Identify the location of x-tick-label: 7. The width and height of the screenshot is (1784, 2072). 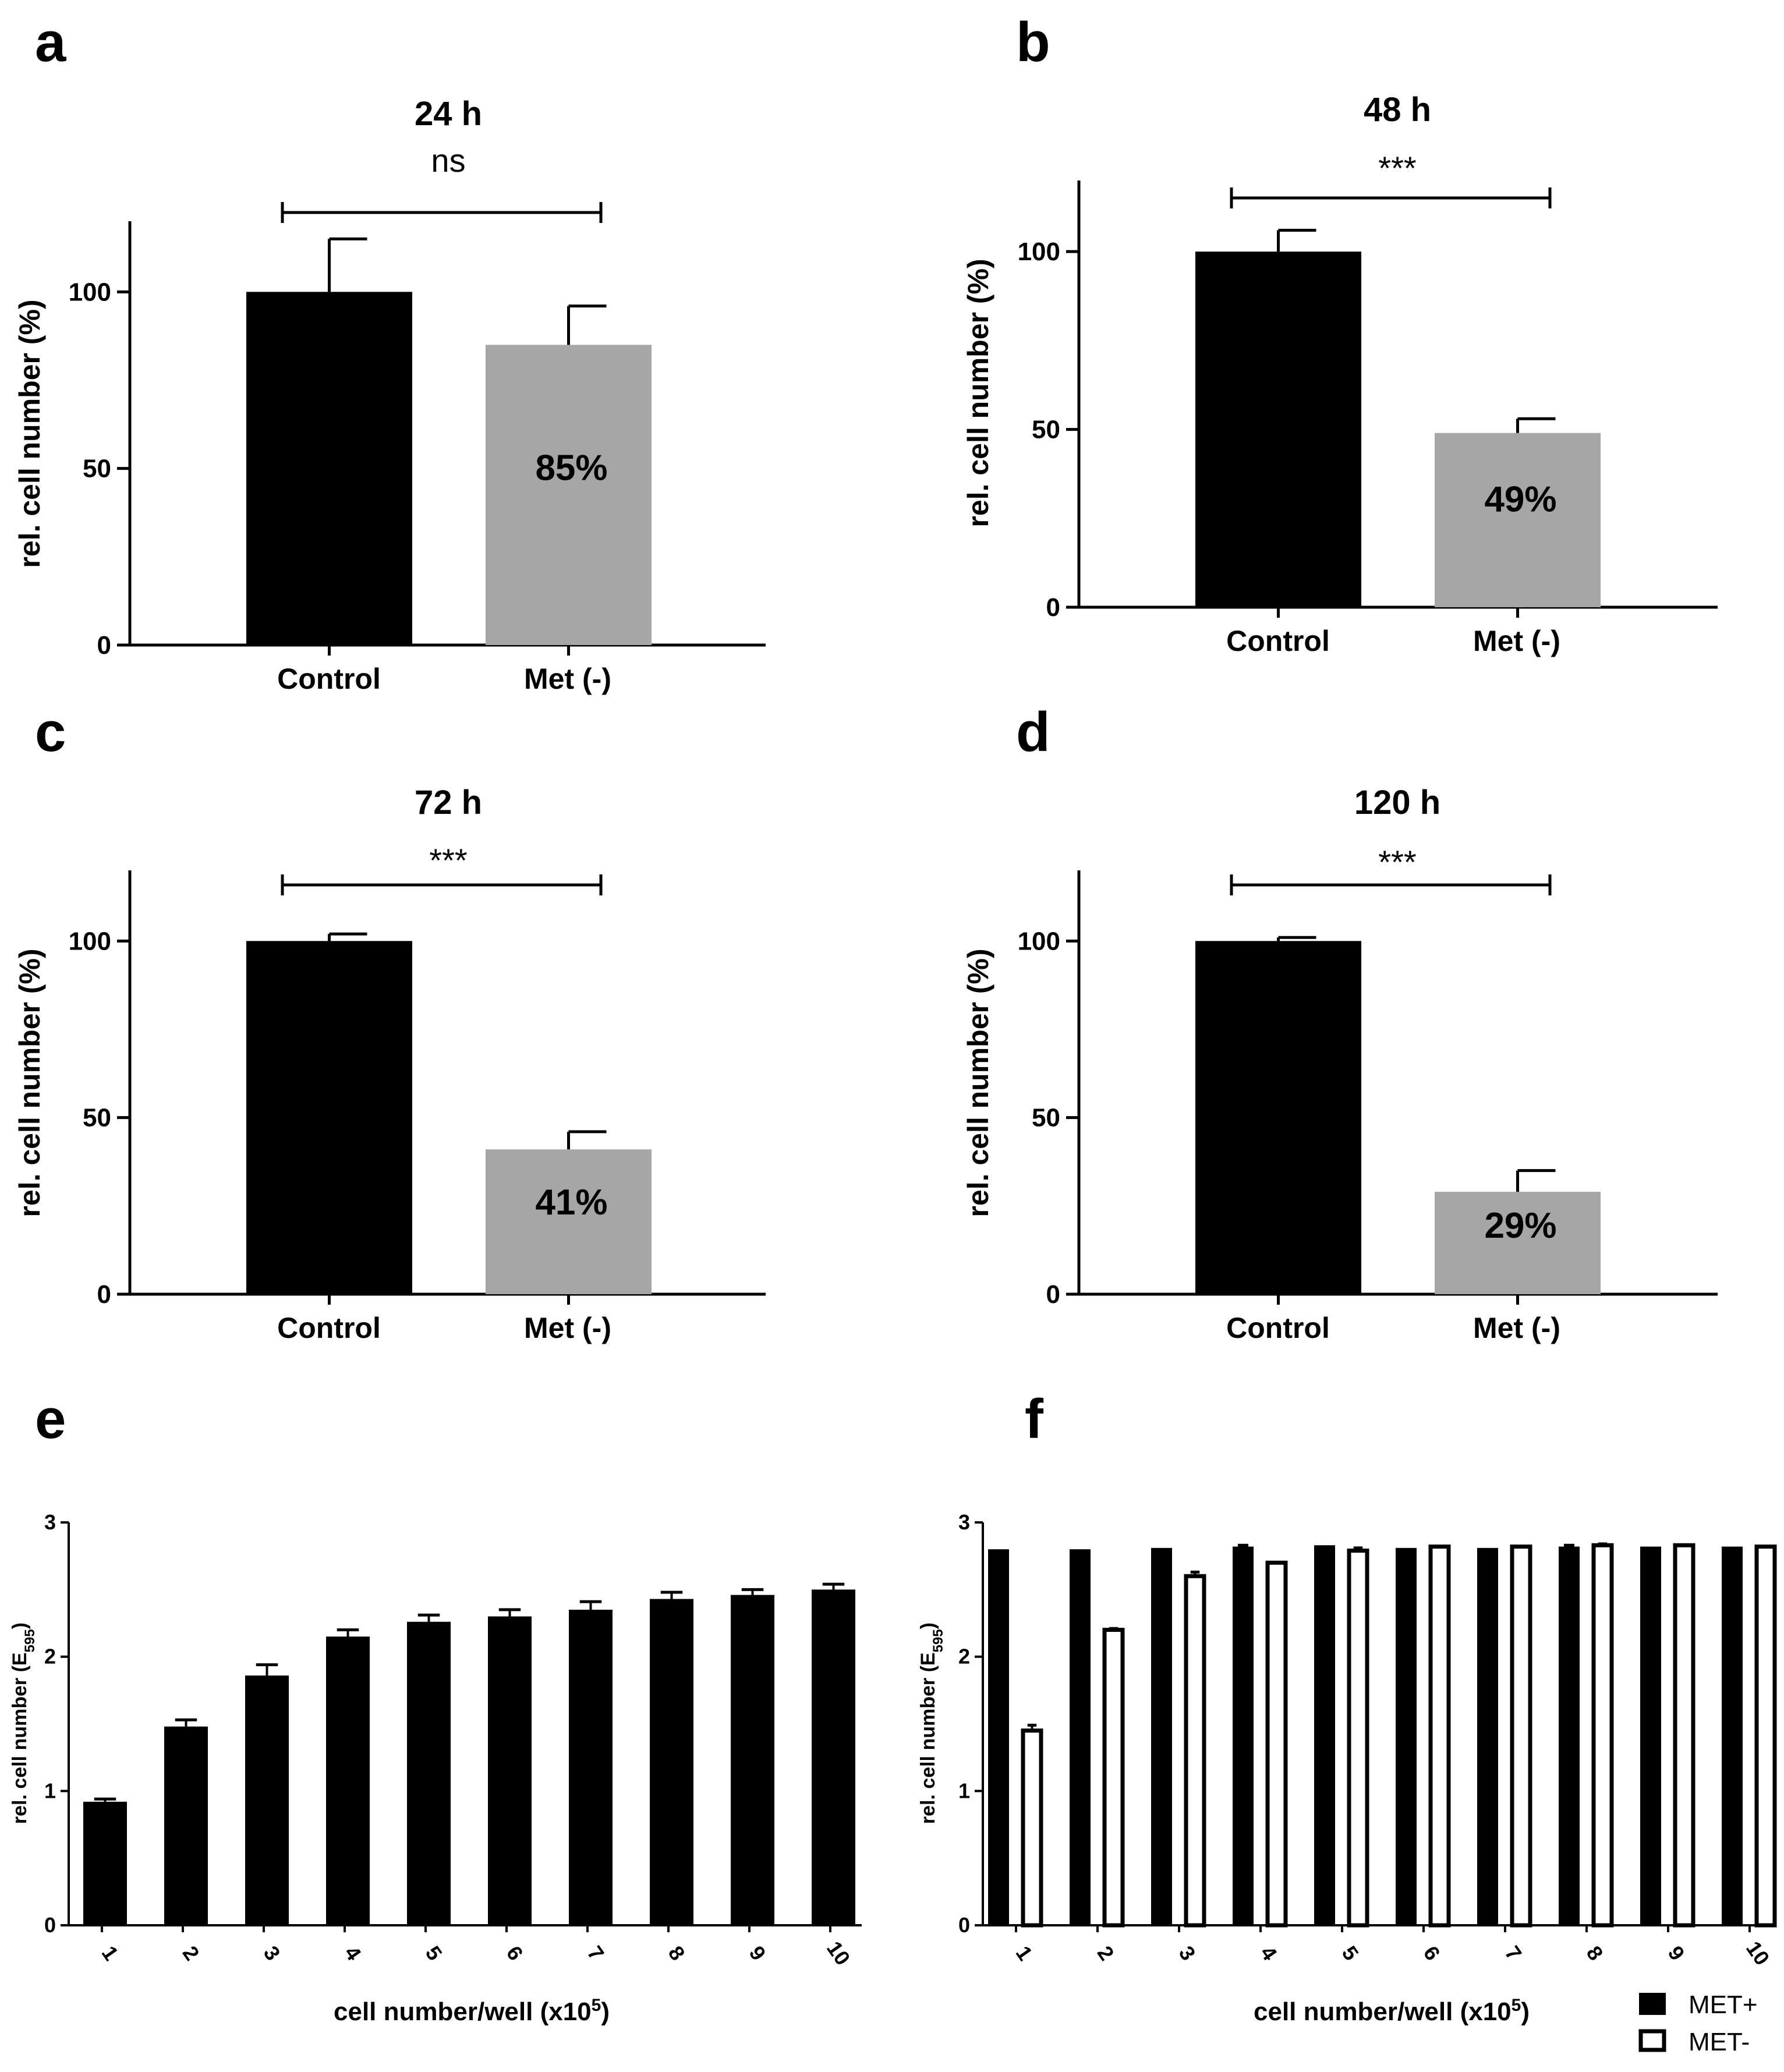
(1514, 1954).